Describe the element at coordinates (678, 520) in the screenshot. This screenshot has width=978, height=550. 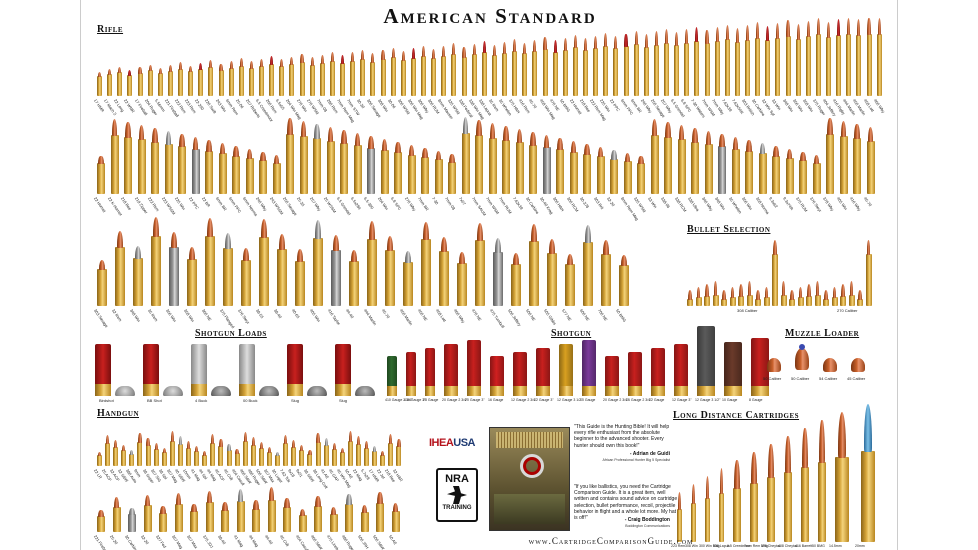
I see `cartridge: 223 Rem` at that location.